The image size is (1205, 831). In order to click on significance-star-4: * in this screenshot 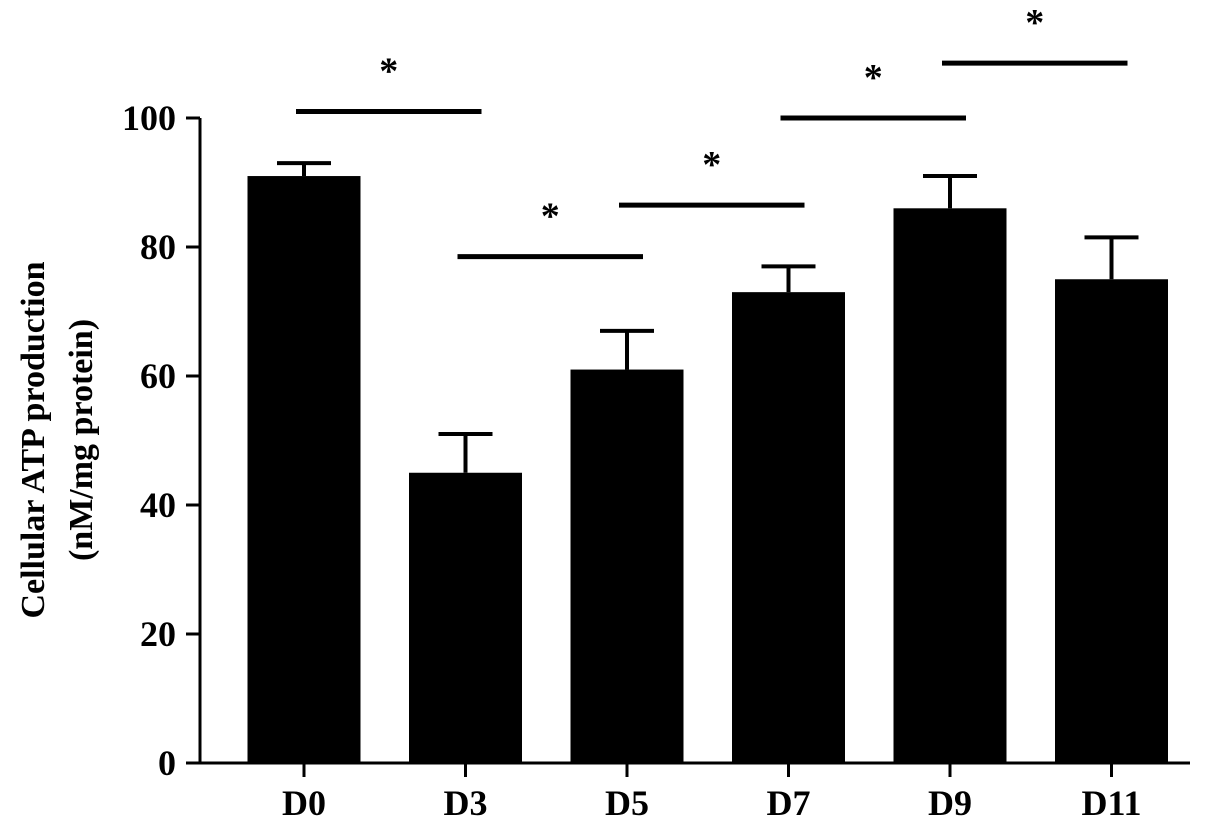, I will do `click(873, 78)`.